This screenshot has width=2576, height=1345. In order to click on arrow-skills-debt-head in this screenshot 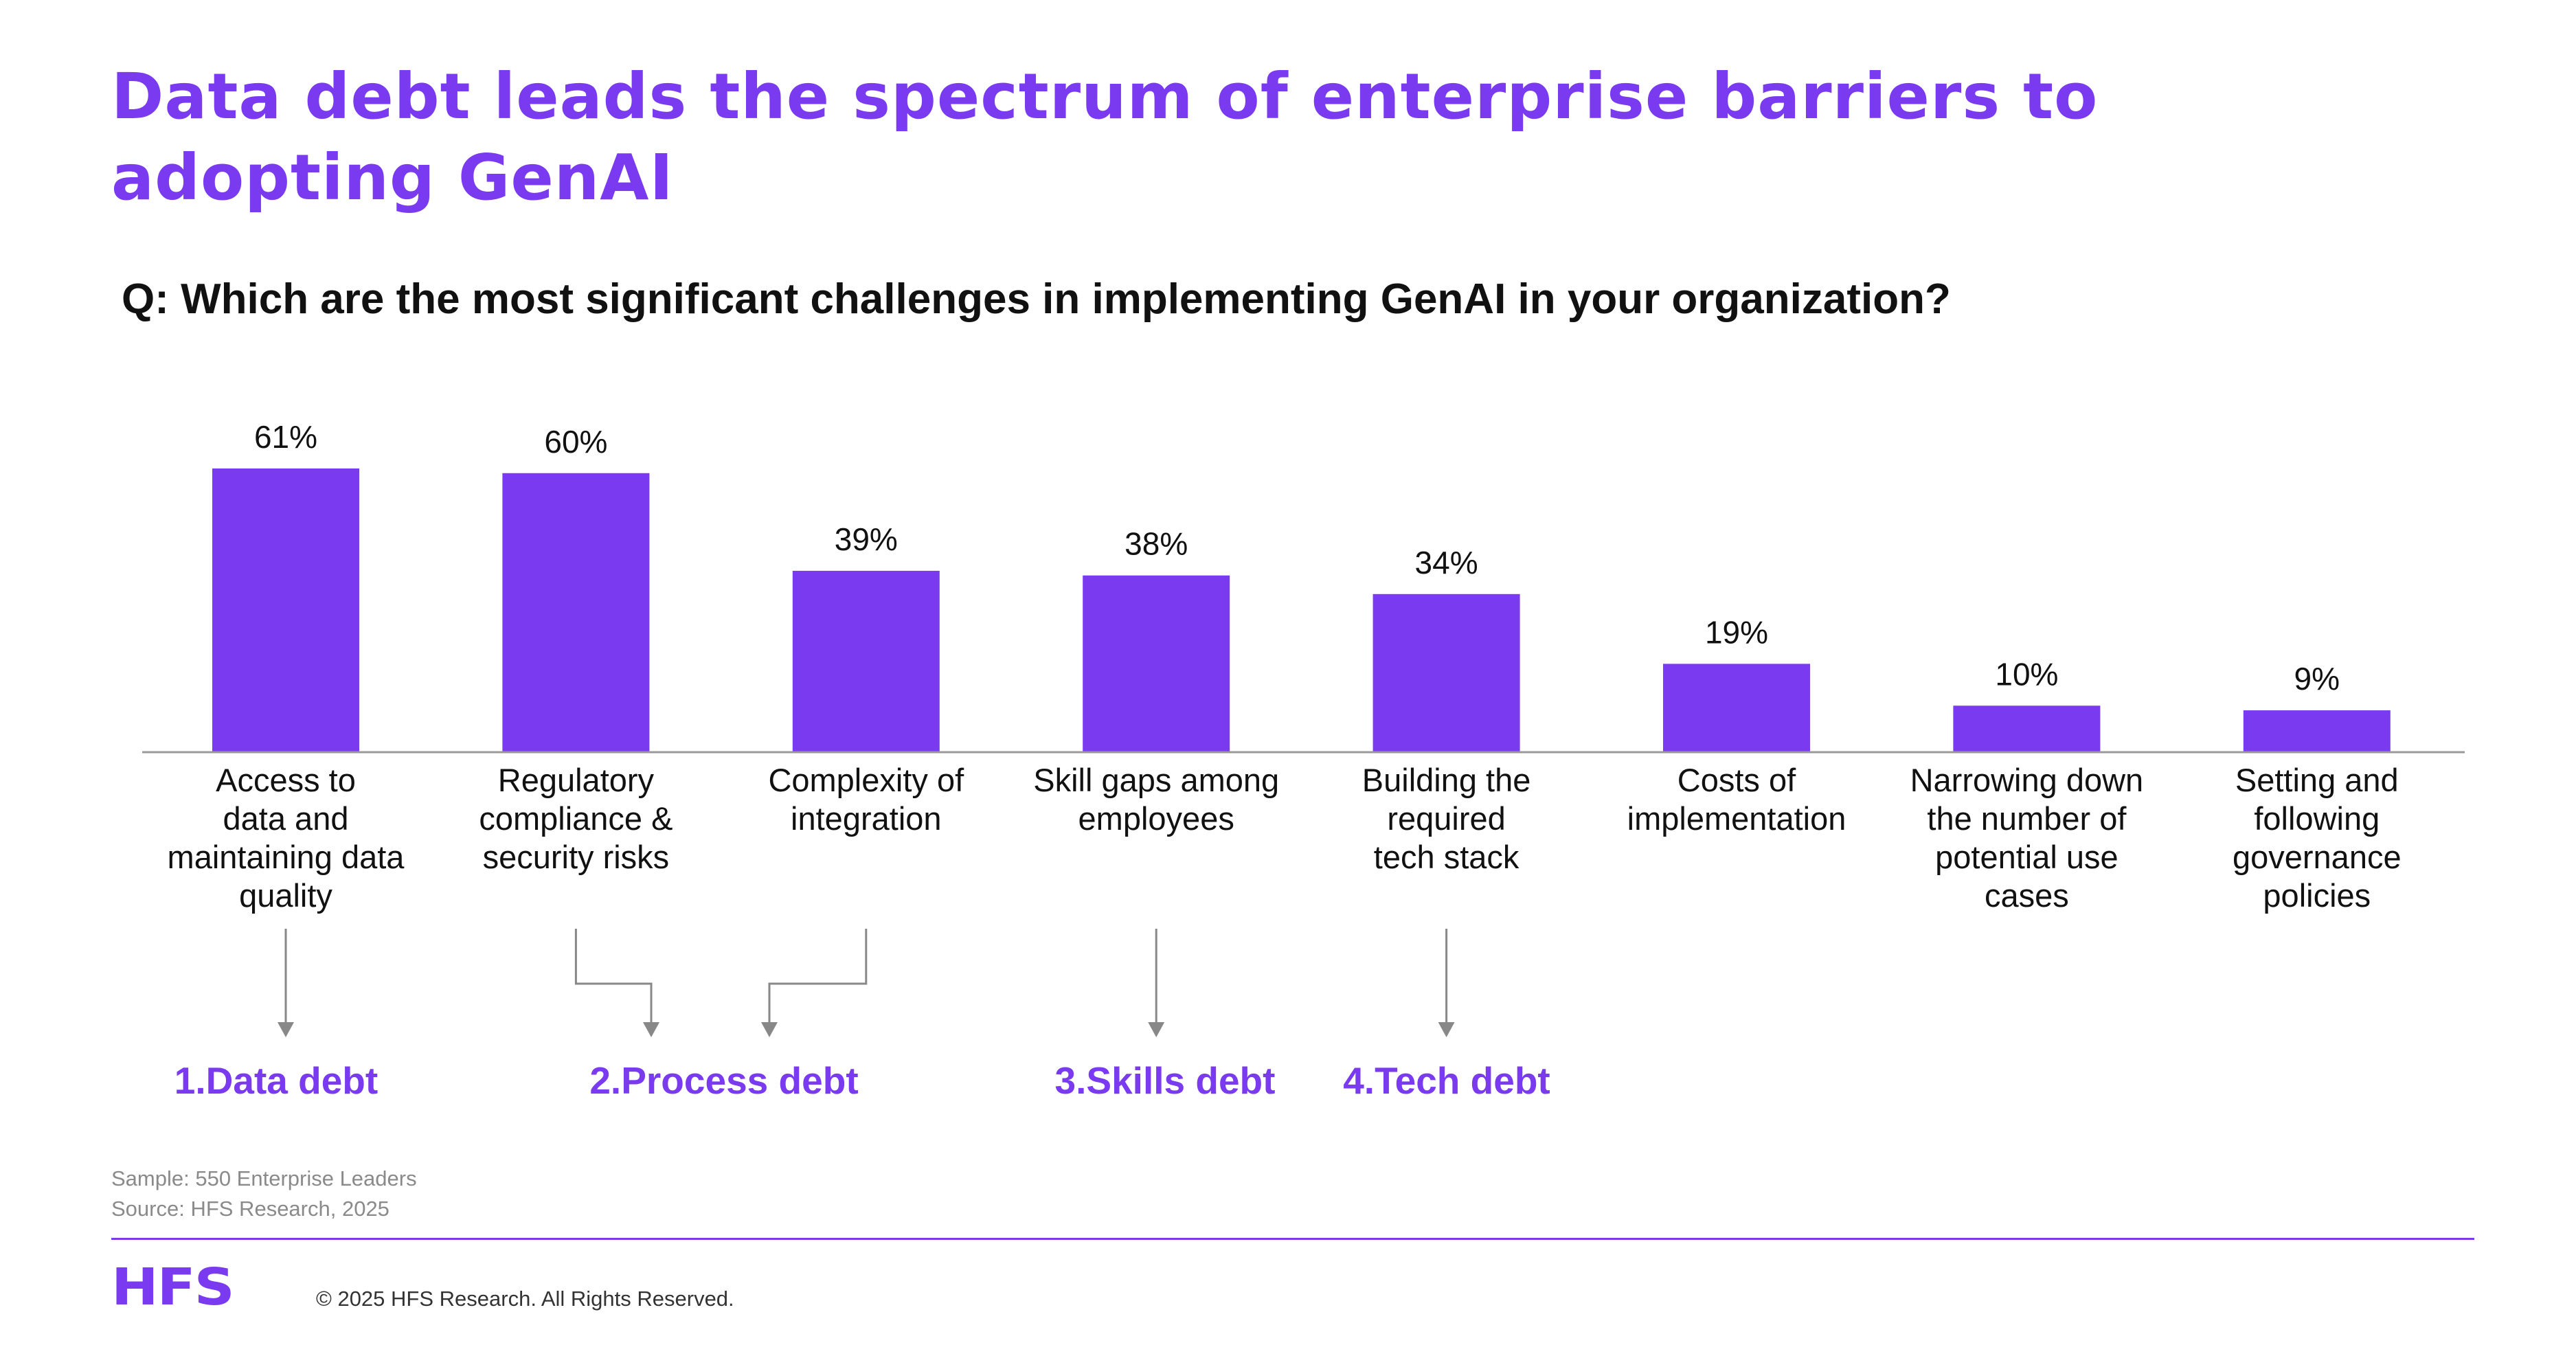, I will do `click(1156, 1029)`.